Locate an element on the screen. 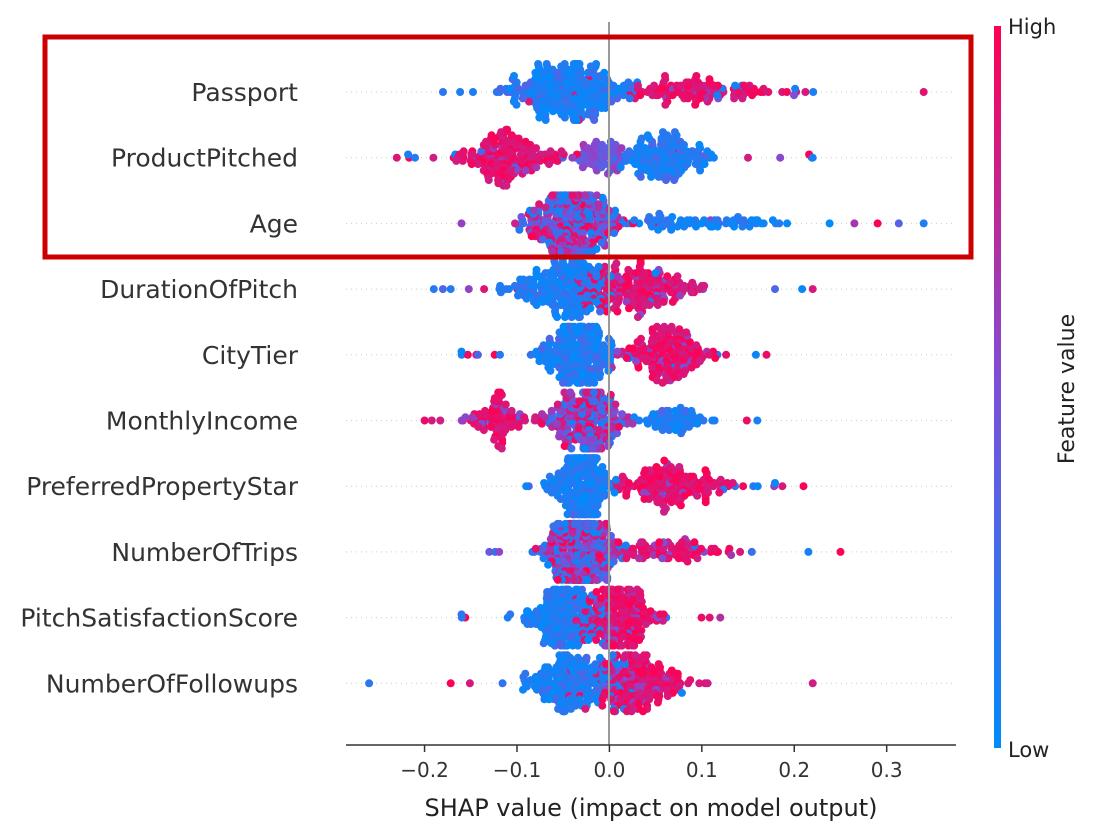  x-tick-label: 0.2 is located at coordinates (794, 770).